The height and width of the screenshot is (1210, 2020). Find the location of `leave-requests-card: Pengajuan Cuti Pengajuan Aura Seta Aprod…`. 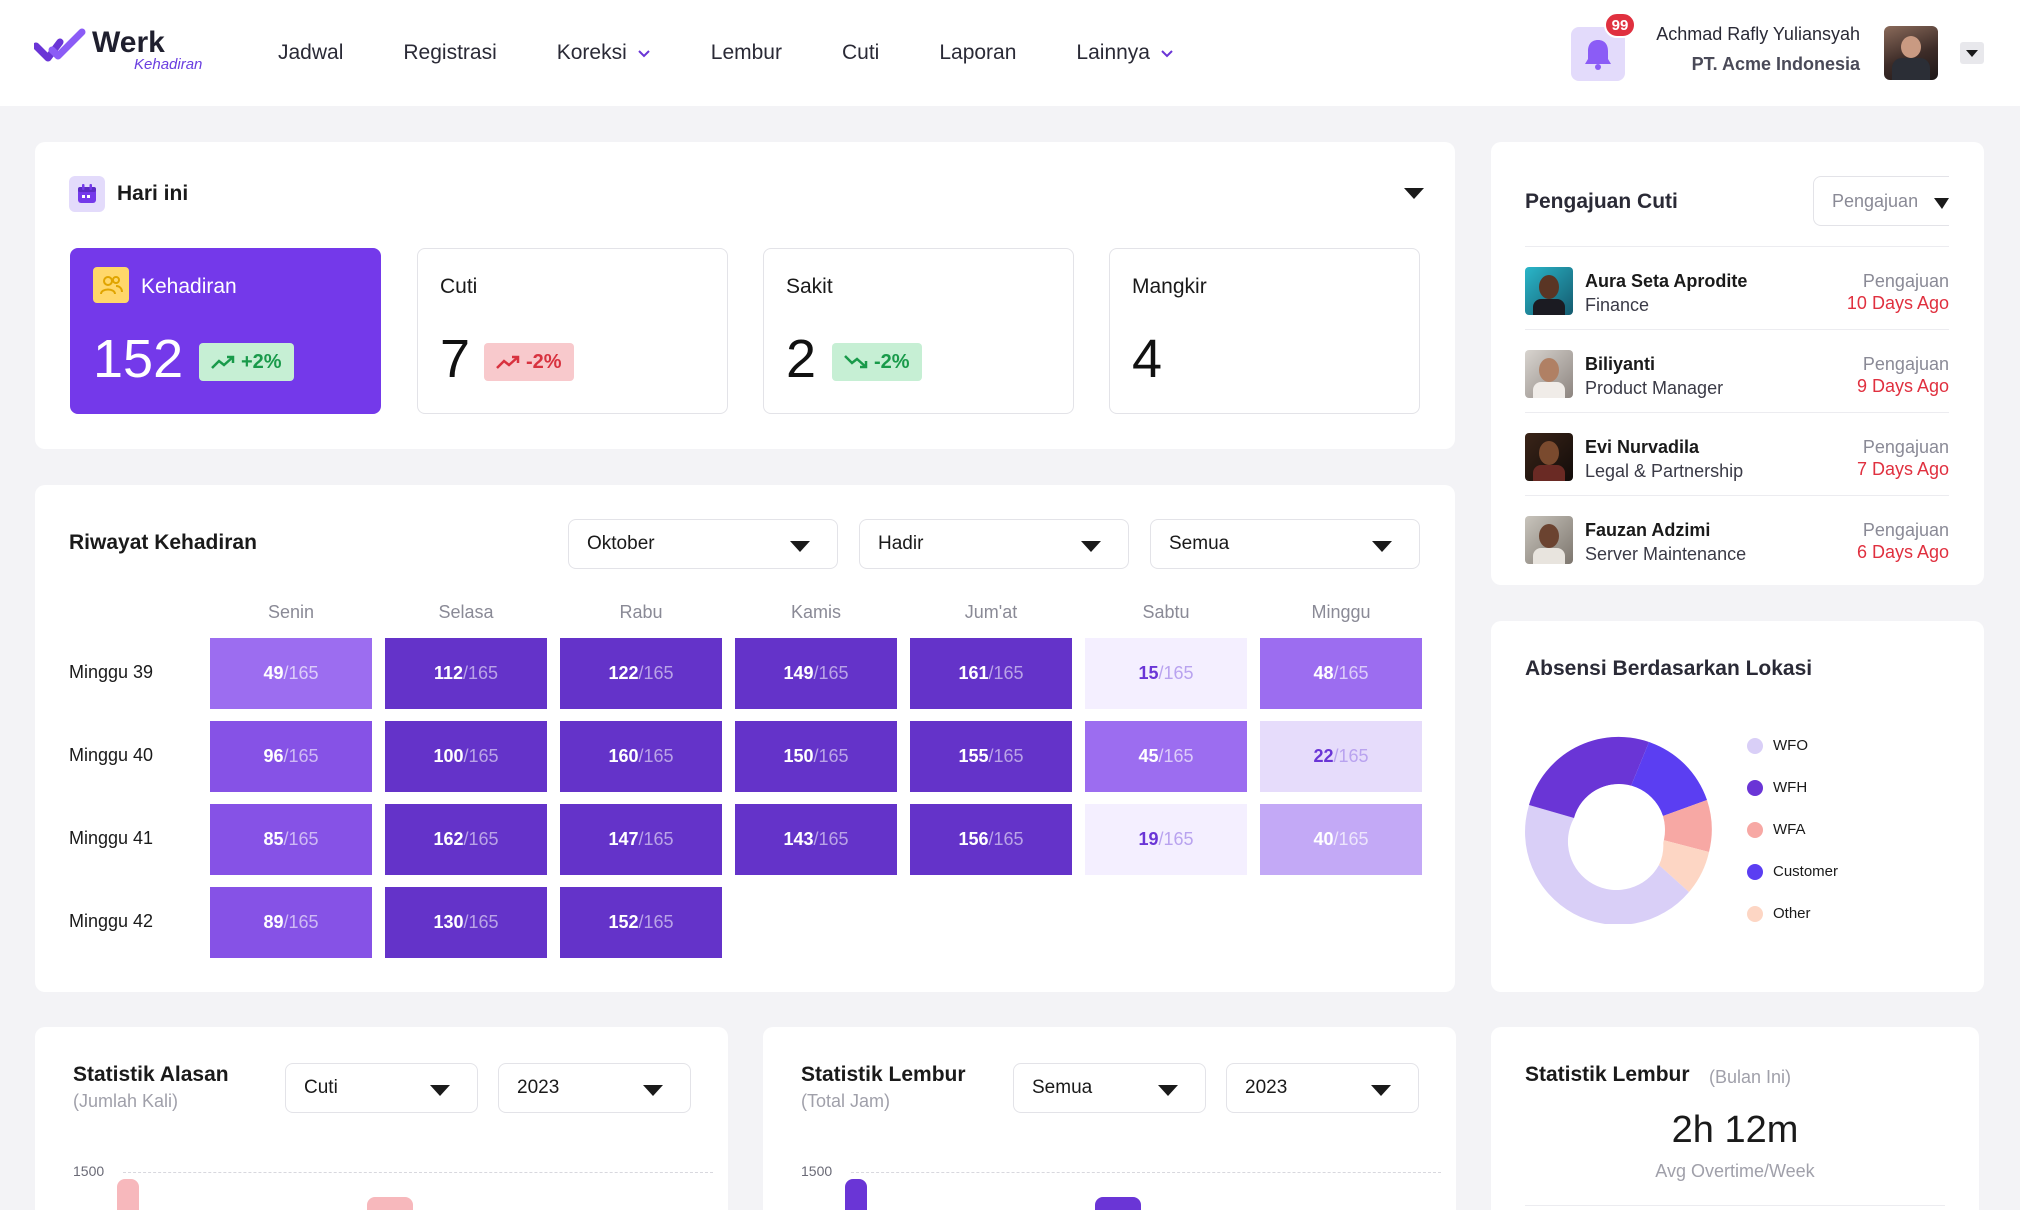

leave-requests-card: Pengajuan Cuti Pengajuan Aura Seta Aprod… is located at coordinates (1737, 363).